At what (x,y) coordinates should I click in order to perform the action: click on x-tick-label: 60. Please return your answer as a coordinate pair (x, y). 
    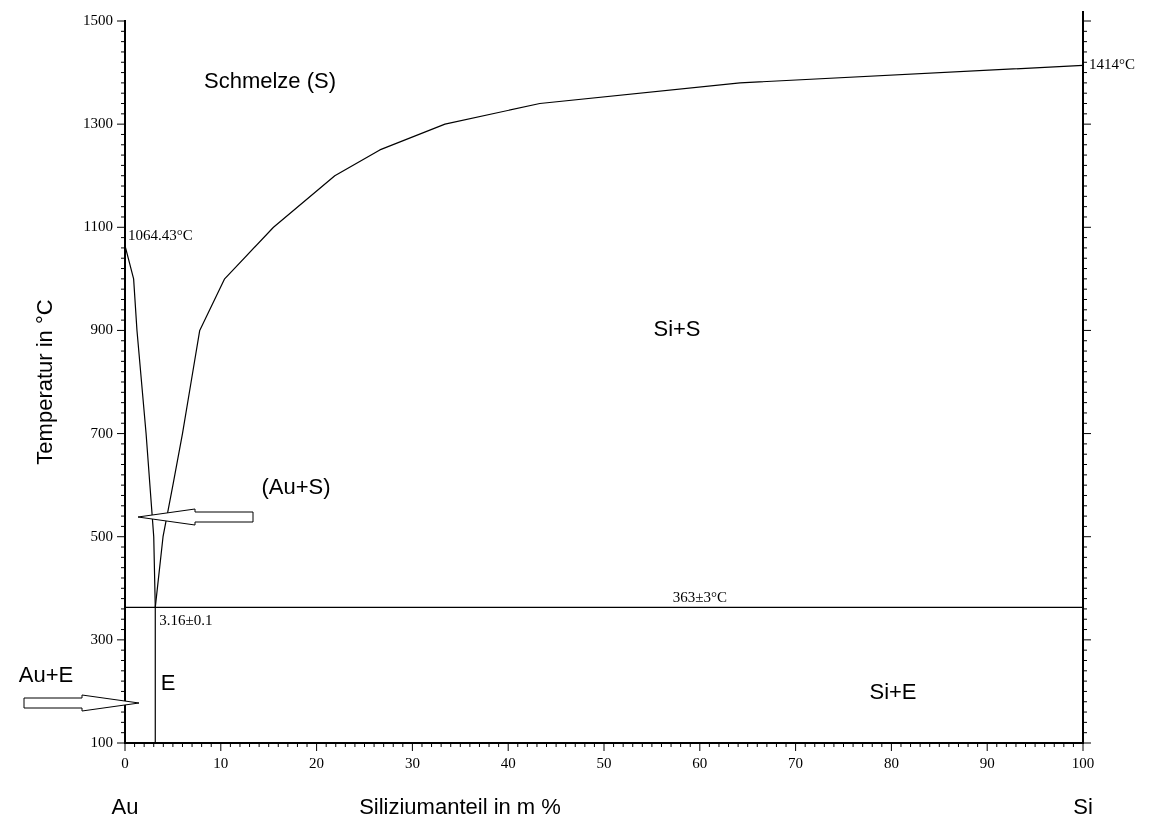
    Looking at the image, I should click on (700, 762).